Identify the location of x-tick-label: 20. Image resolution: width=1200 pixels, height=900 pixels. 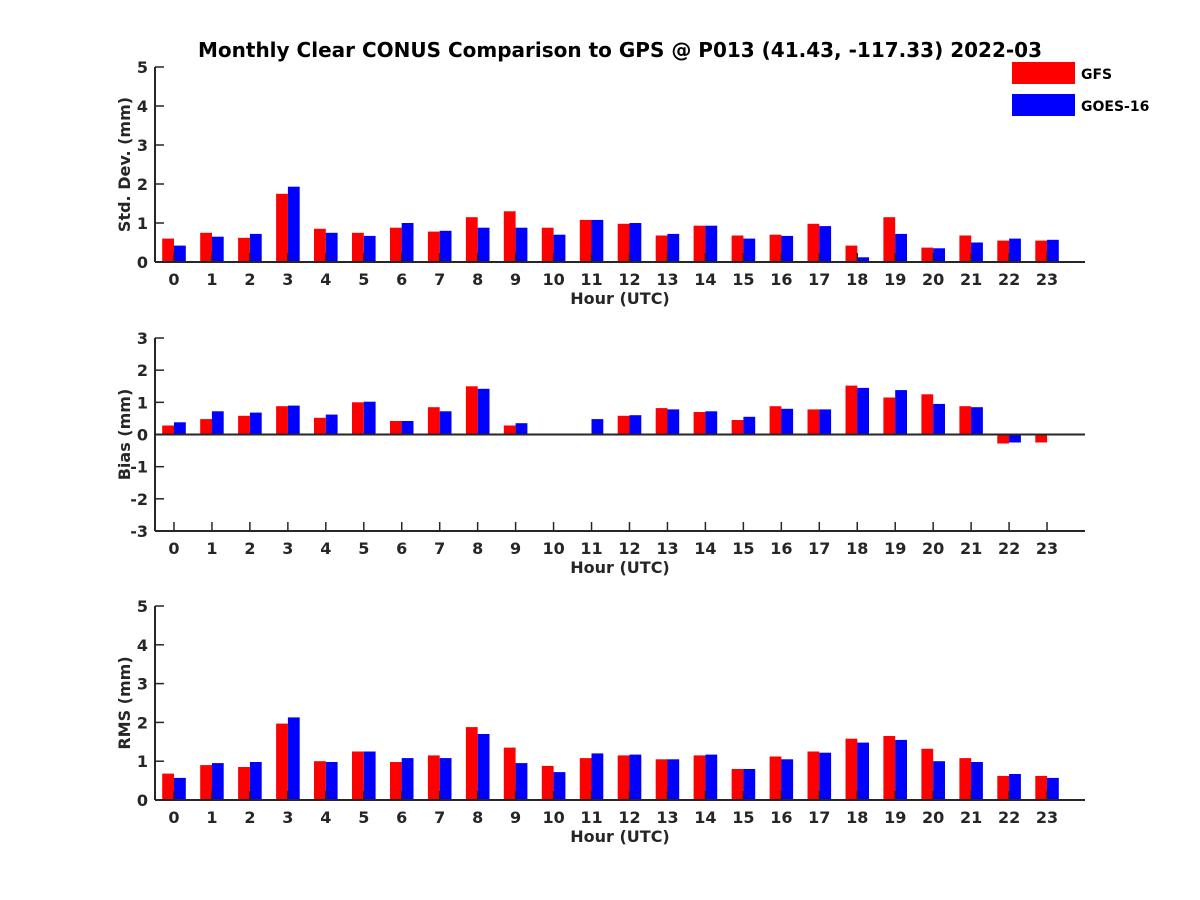
(933, 817).